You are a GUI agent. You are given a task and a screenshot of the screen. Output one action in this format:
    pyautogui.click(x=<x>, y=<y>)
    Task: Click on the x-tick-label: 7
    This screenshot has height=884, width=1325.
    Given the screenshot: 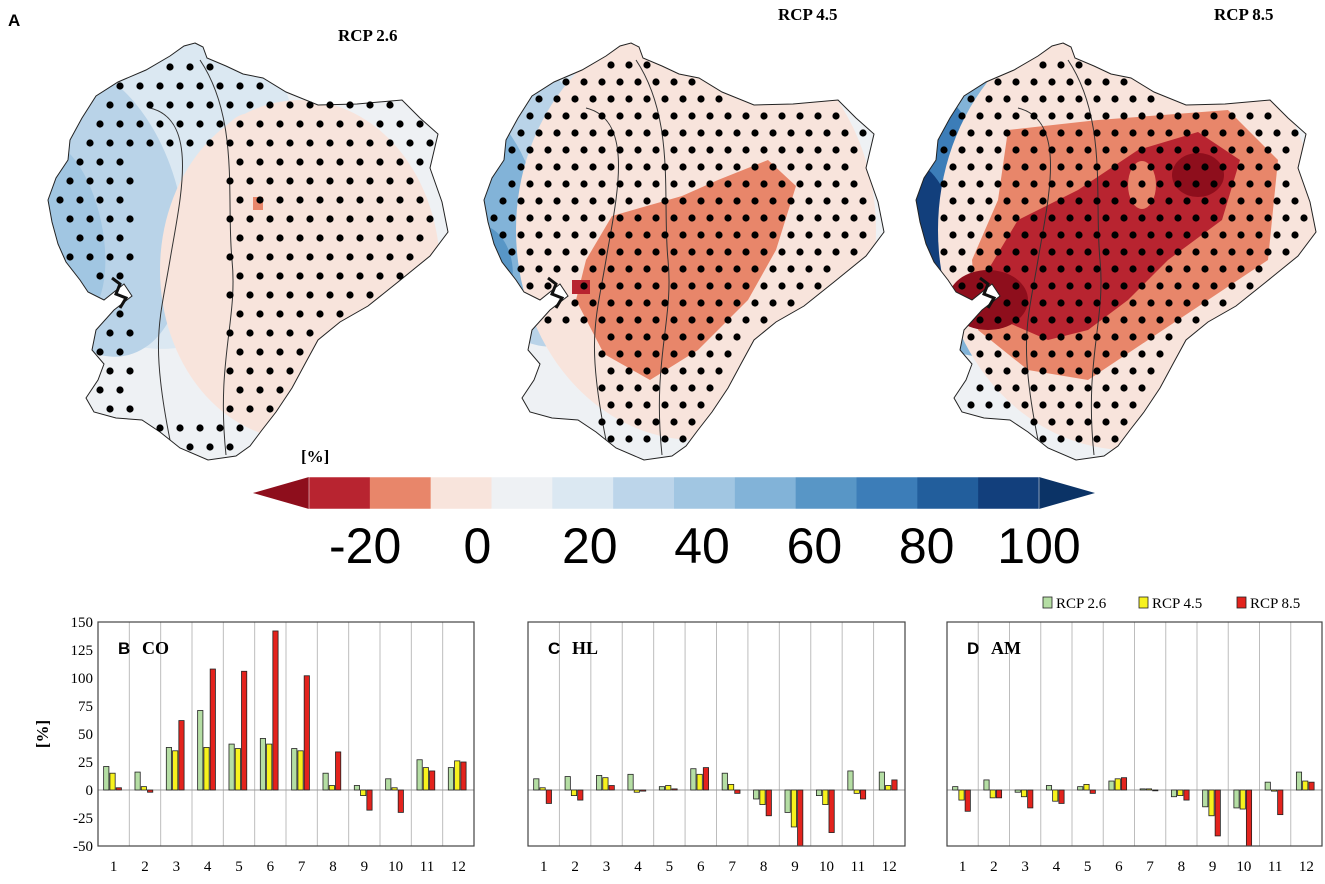 What is the action you would take?
    pyautogui.click(x=732, y=867)
    